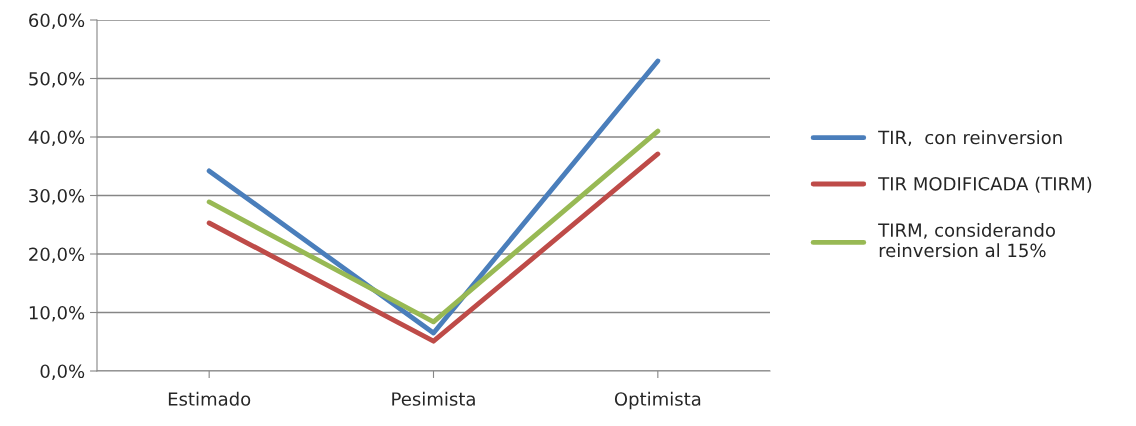  What do you see at coordinates (433, 398) in the screenshot?
I see `x-tick-label: Pesimista` at bounding box center [433, 398].